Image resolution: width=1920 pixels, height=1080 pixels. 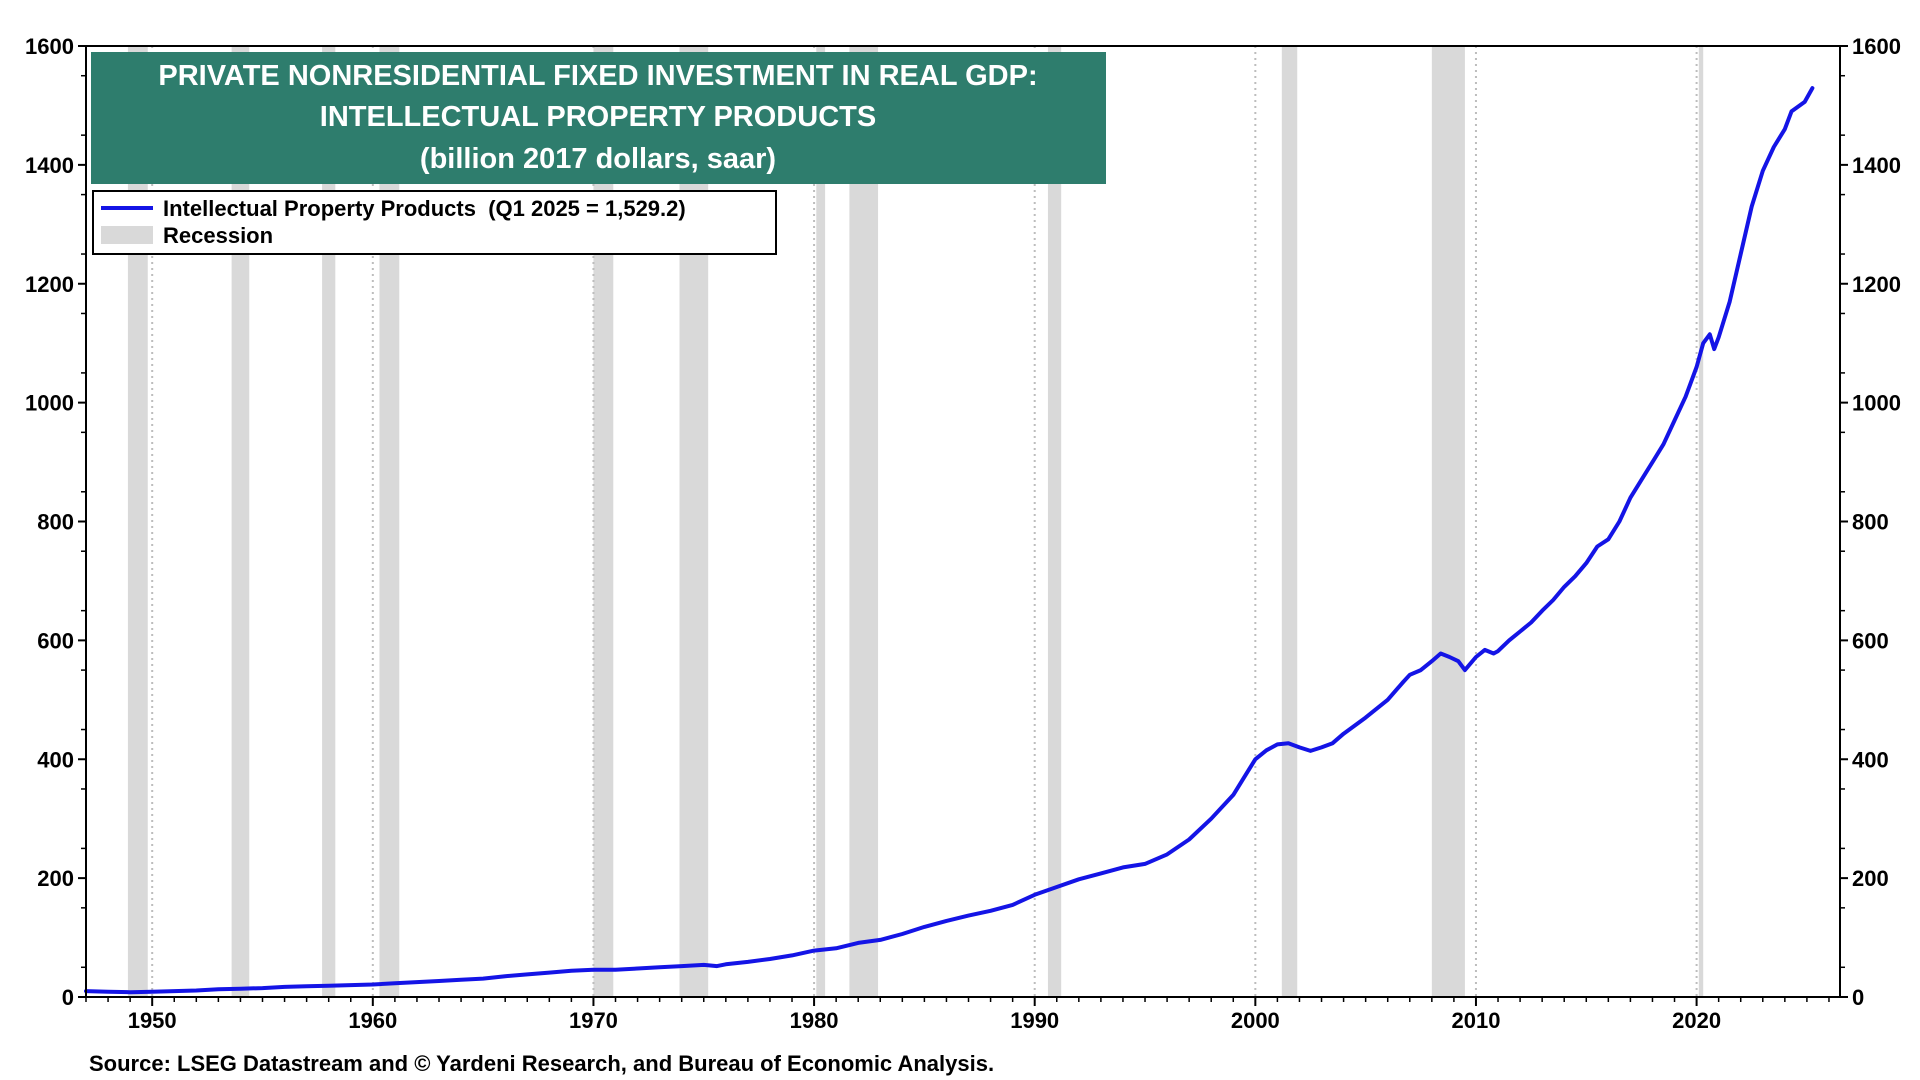 I want to click on x-tick-label-1990: 1990, so click(x=1034, y=1020).